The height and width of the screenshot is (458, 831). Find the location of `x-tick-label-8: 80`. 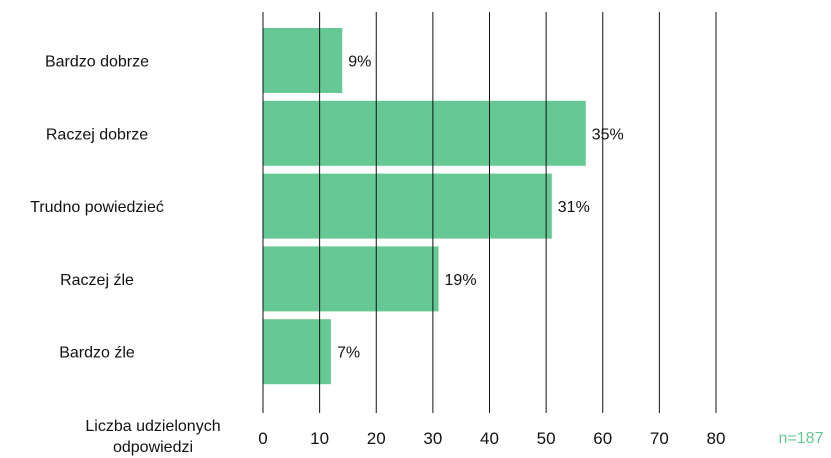

x-tick-label-8: 80 is located at coordinates (716, 438).